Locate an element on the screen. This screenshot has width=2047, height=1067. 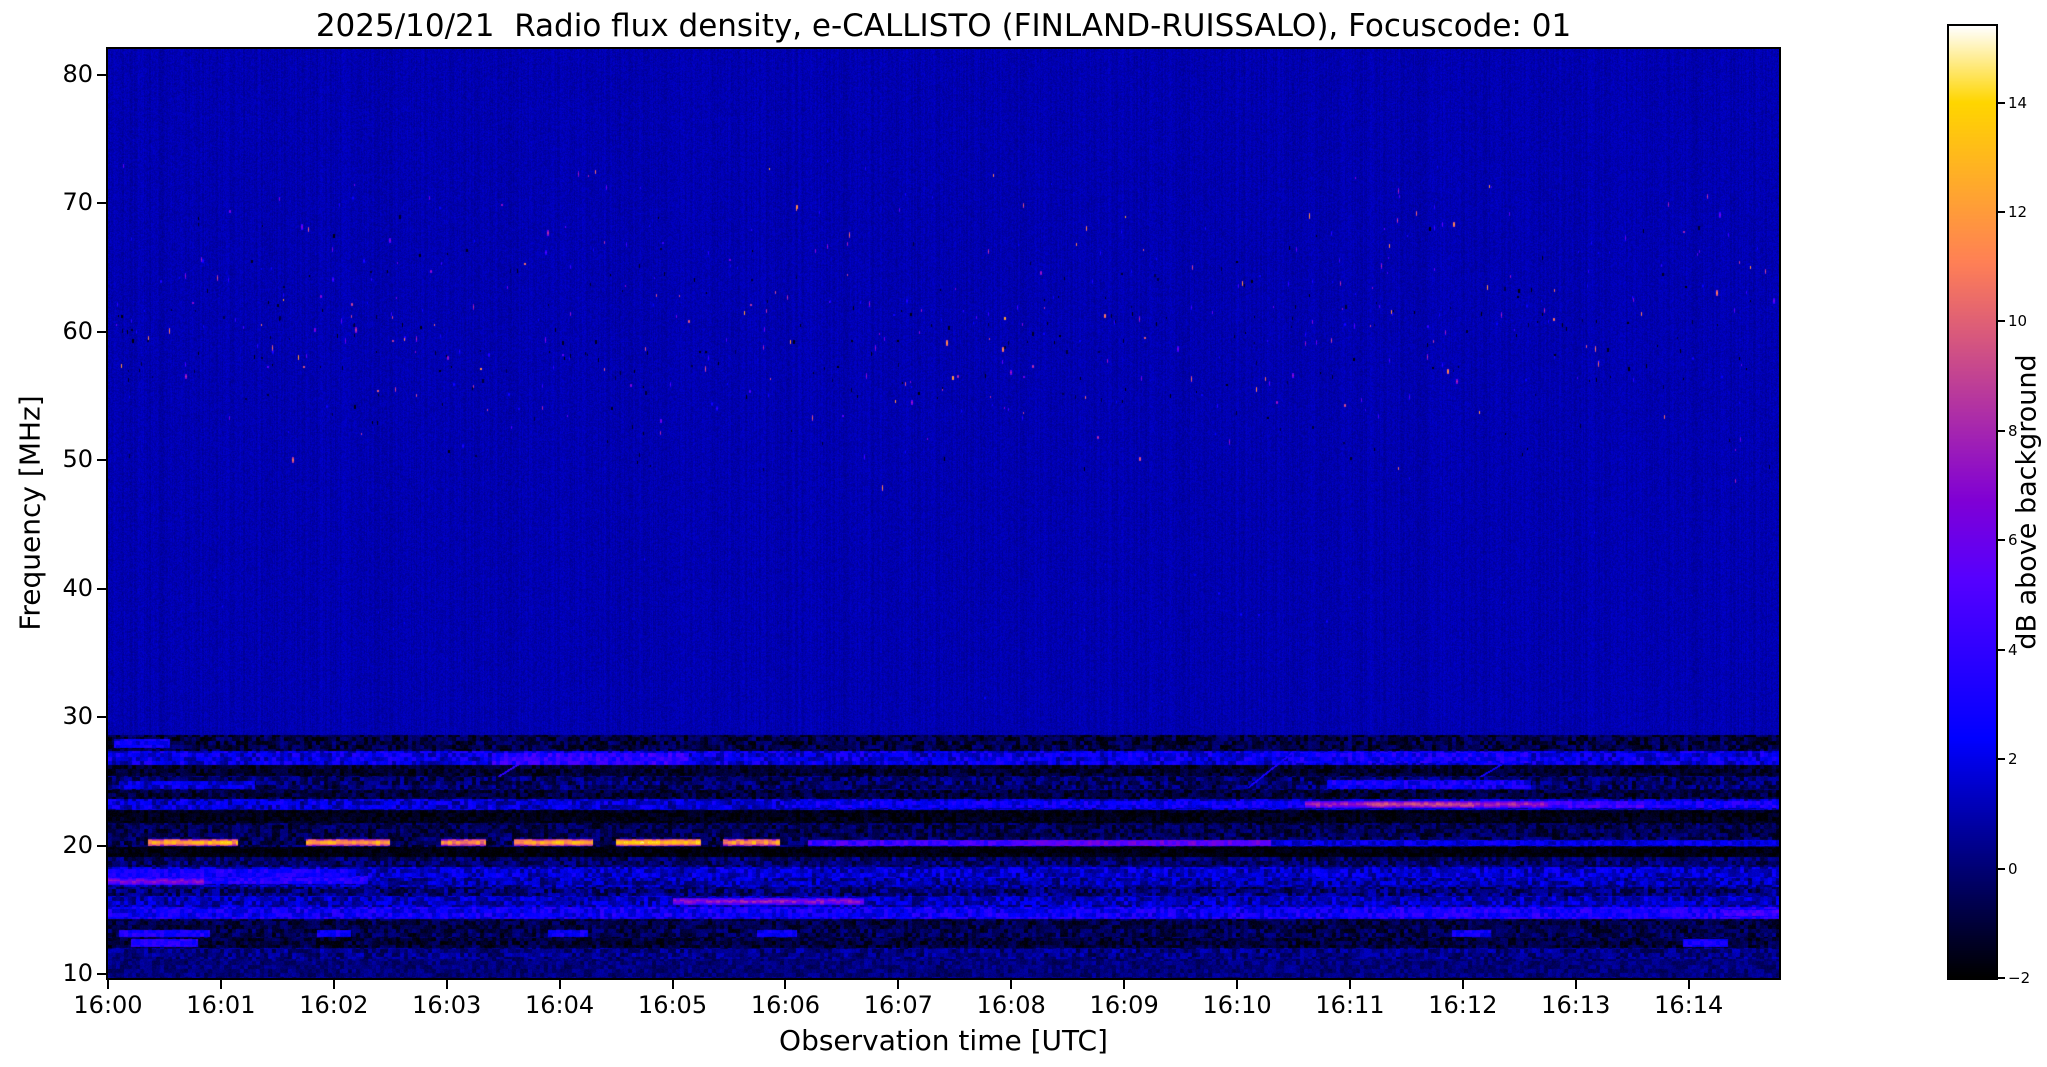
x-tick-label: 16:03 is located at coordinates (447, 1005).